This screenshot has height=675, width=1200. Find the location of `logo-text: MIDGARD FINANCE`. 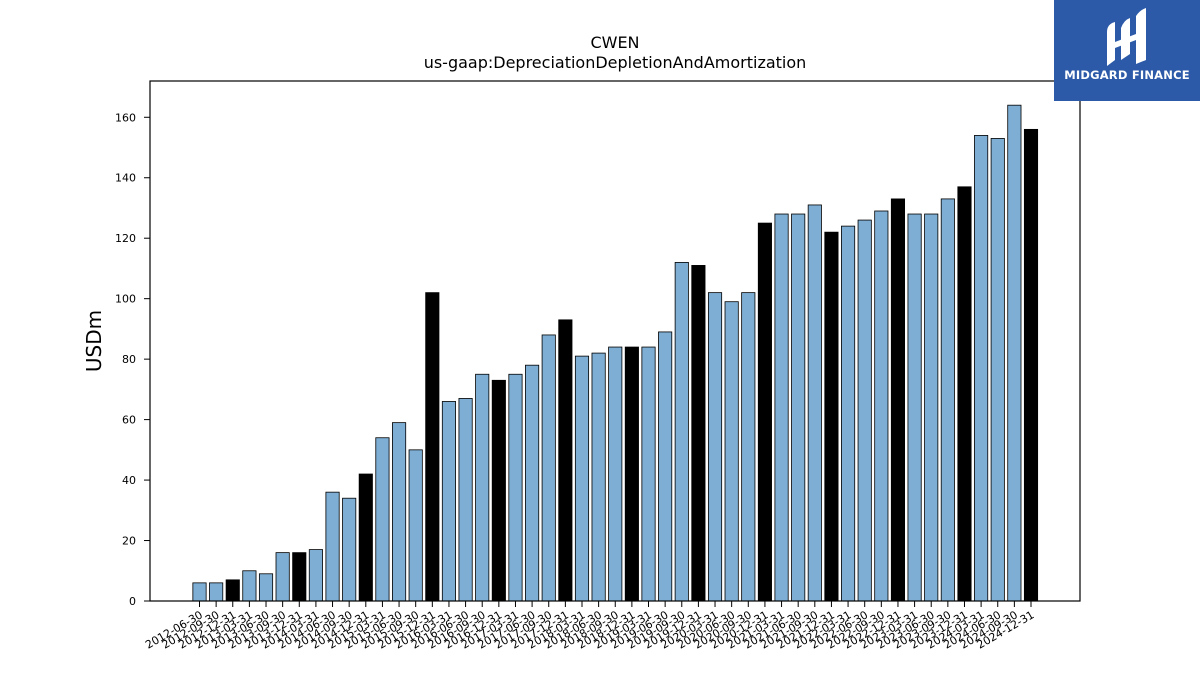

logo-text: MIDGARD FINANCE is located at coordinates (1127, 75).